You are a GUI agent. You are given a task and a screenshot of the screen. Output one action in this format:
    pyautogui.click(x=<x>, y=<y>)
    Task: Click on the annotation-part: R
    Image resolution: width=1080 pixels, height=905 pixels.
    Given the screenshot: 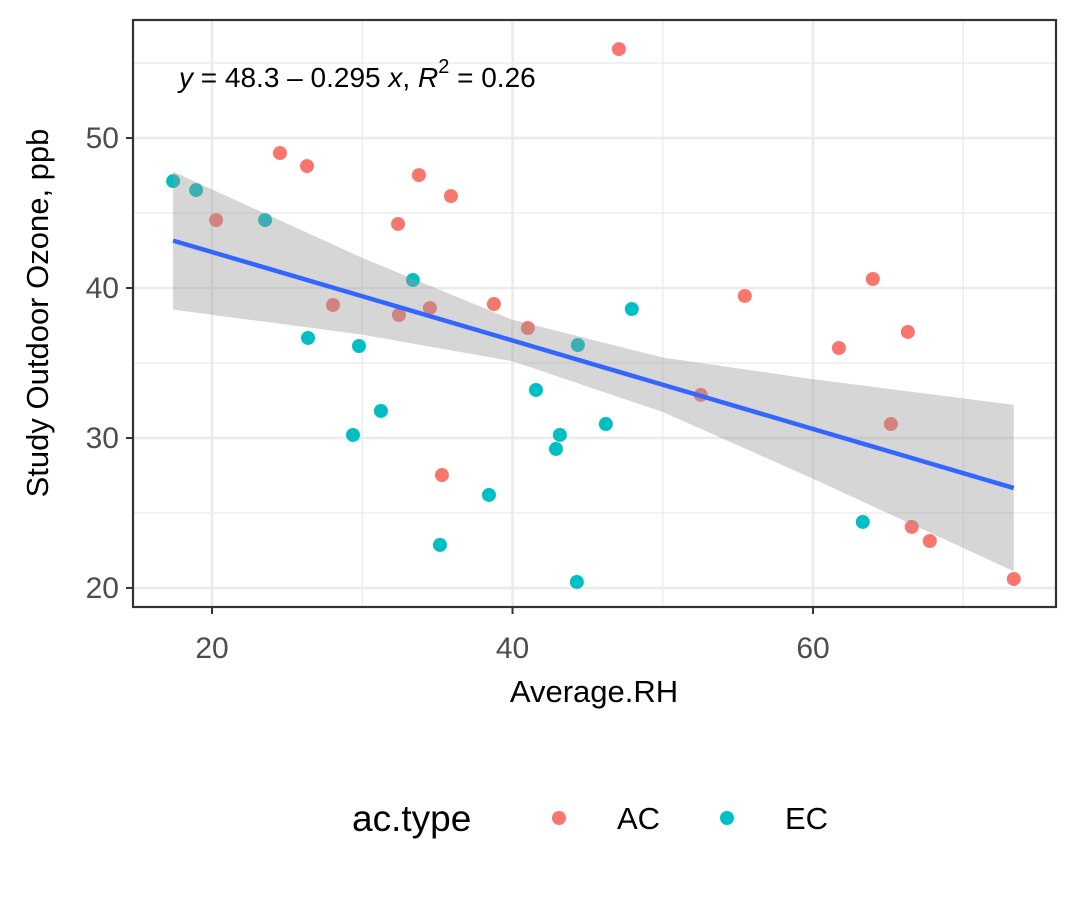 What is the action you would take?
    pyautogui.click(x=428, y=77)
    